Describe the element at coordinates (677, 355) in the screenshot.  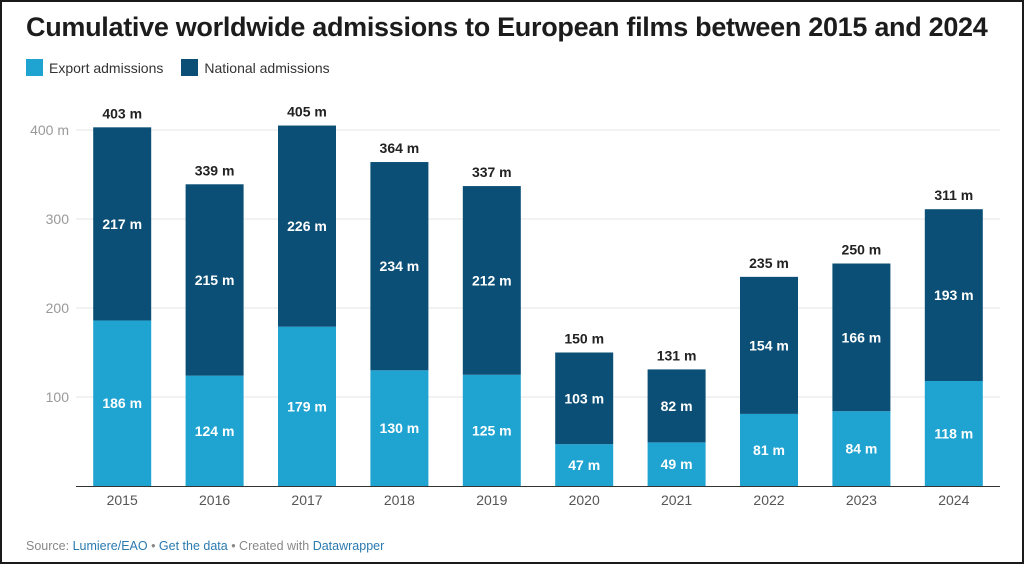
I see `data-label-total: 131 m` at that location.